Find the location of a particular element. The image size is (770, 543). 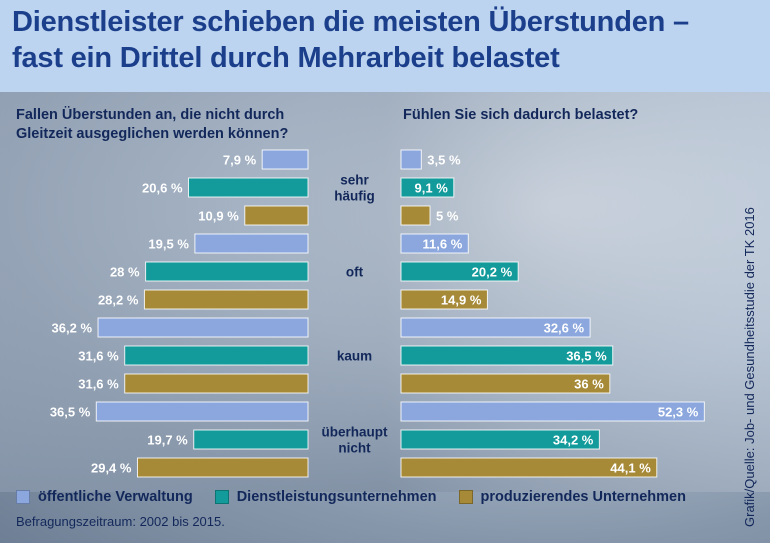

category-label: sehr is located at coordinates (354, 180).